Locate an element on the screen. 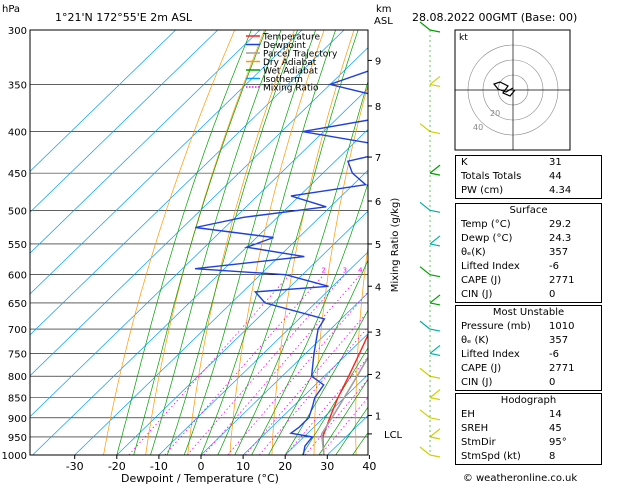 The image size is (629, 486). panel-row: CIN (J) 0 is located at coordinates (528, 295).